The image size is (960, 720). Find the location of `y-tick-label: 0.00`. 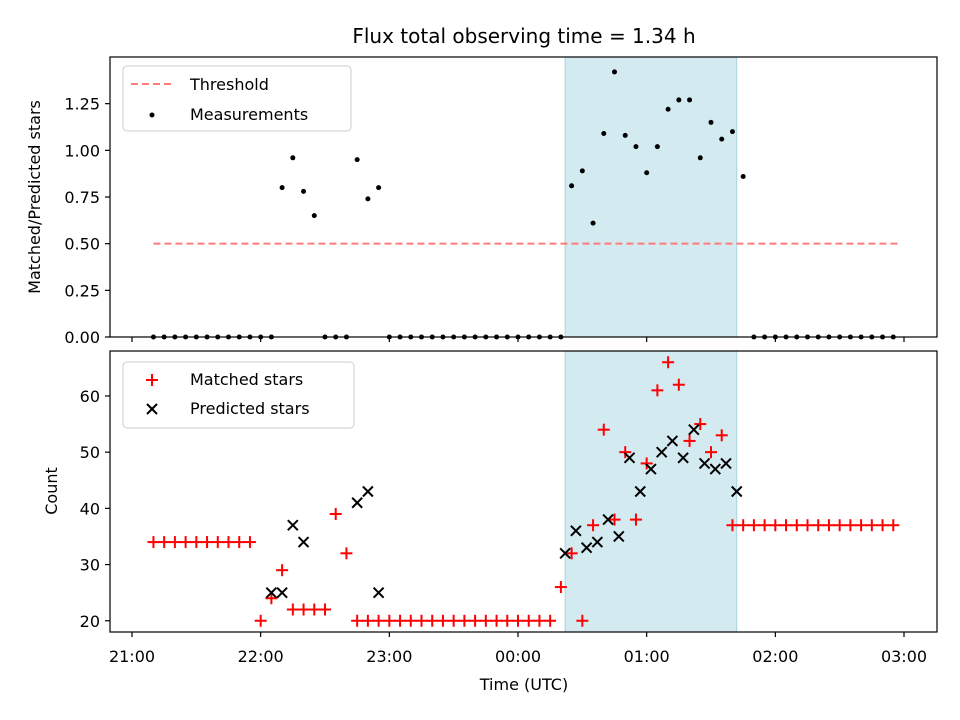

y-tick-label: 0.00 is located at coordinates (82, 337).